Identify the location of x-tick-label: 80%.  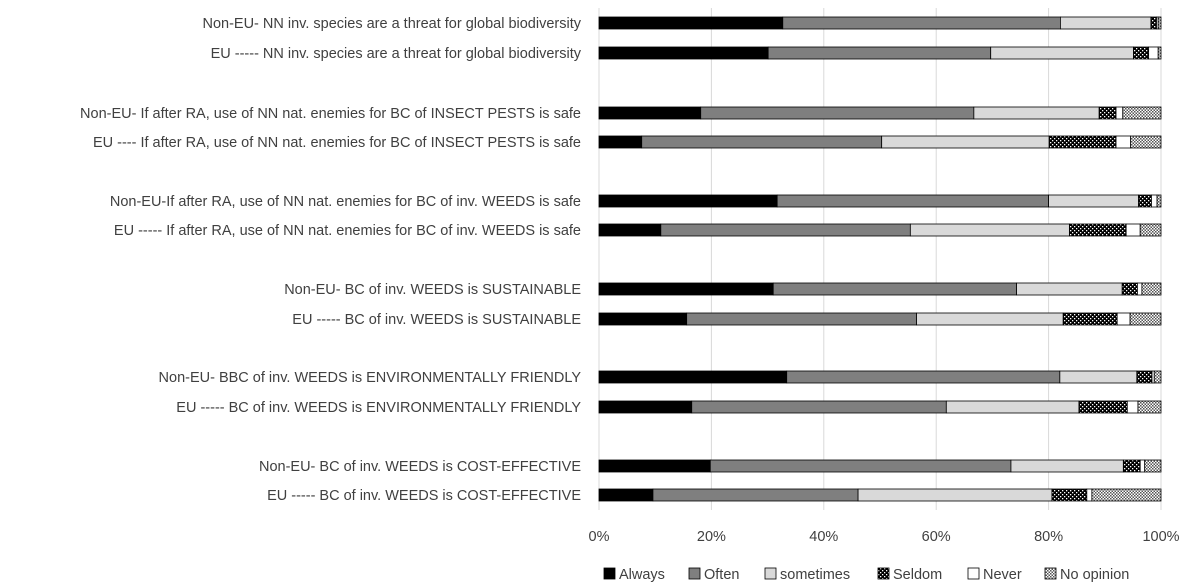
(1048, 537).